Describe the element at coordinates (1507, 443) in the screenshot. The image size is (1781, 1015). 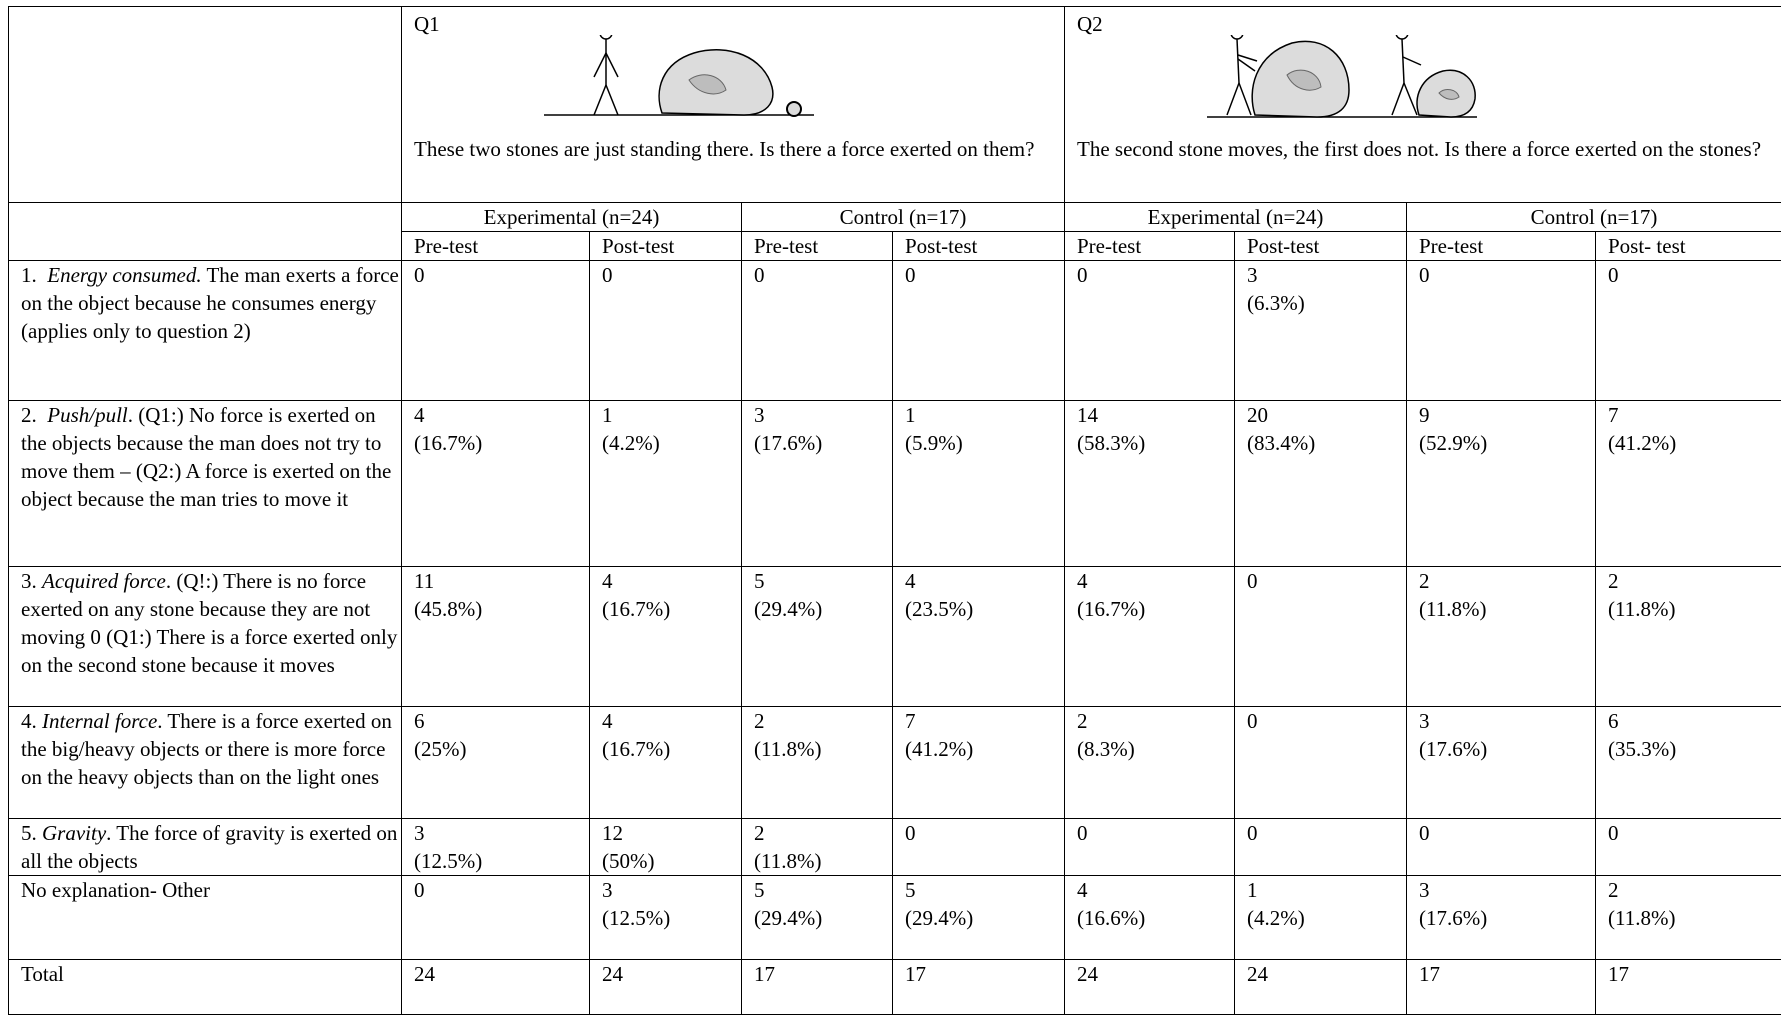
I see `percent-value: (52.9%)` at that location.